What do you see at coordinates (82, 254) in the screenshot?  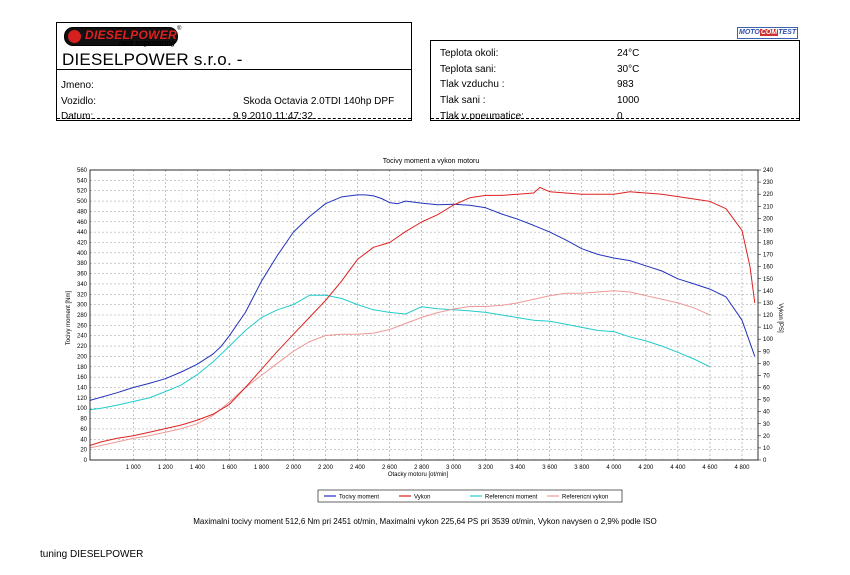 I see `left-y-tick-label: 400` at bounding box center [82, 254].